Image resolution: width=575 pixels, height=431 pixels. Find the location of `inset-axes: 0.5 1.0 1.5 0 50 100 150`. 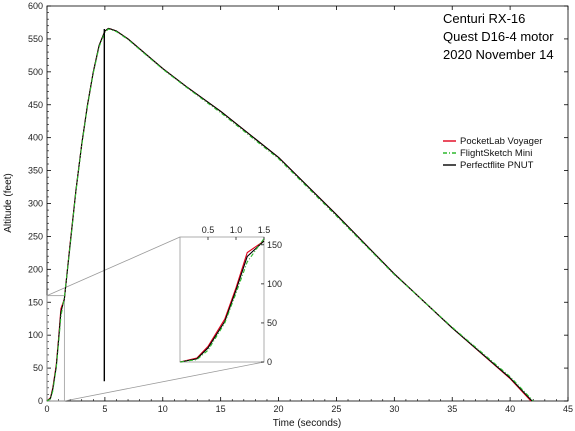

inset-axes: 0.5 1.0 1.5 0 50 100 150 is located at coordinates (242, 296).